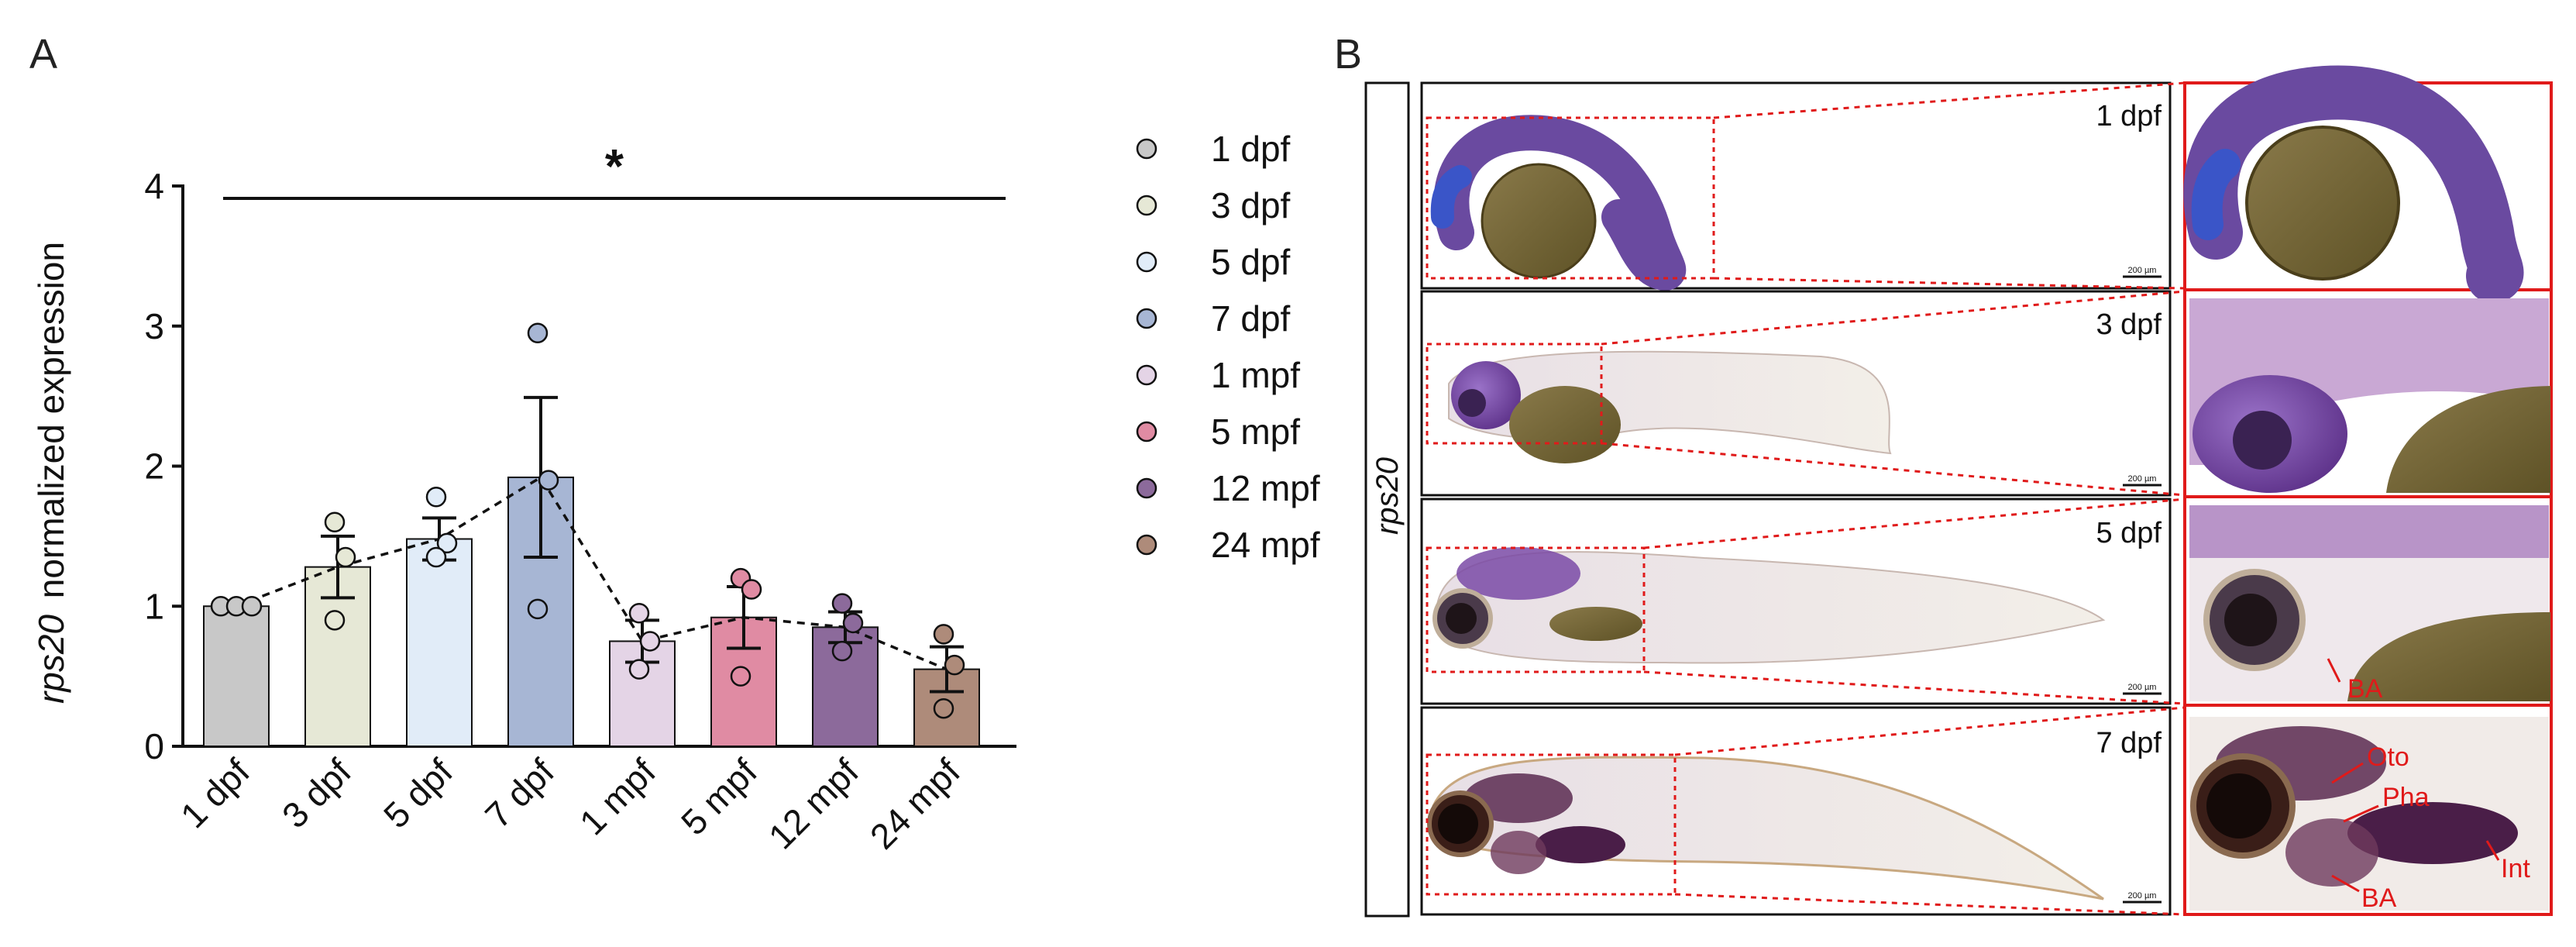 The height and width of the screenshot is (947, 2576). Describe the element at coordinates (43, 54) in the screenshot. I see `panel-a-letter: A` at that location.